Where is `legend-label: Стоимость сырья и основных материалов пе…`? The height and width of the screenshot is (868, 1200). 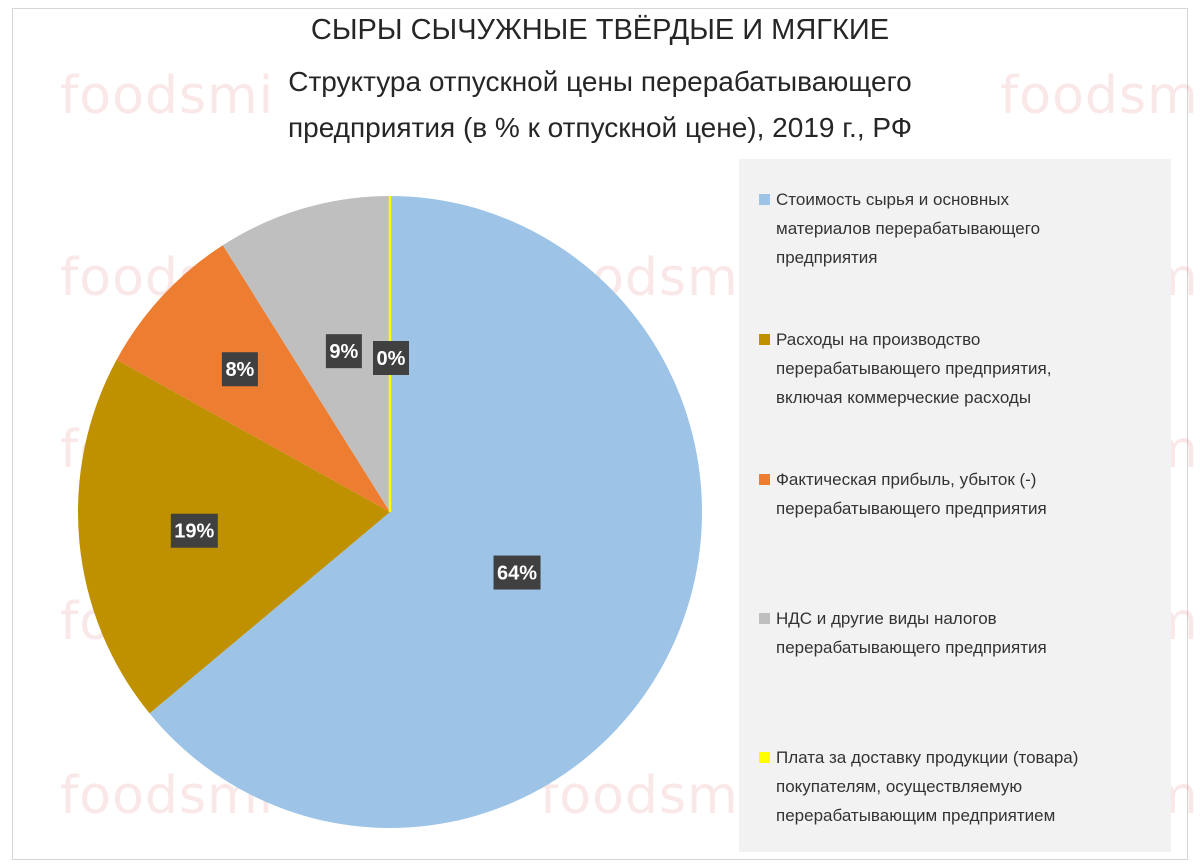
legend-label: Стоимость сырья и основных материалов пе… is located at coordinates (908, 228).